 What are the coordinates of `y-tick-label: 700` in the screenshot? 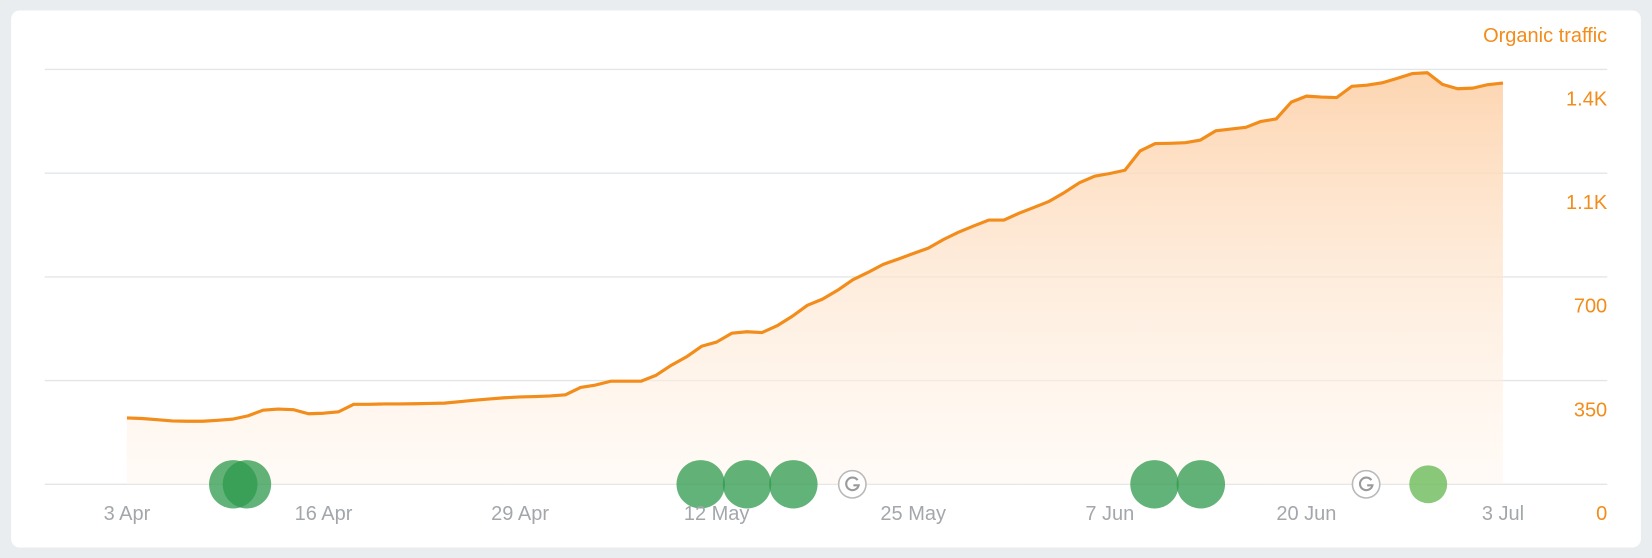 It's located at (1590, 307).